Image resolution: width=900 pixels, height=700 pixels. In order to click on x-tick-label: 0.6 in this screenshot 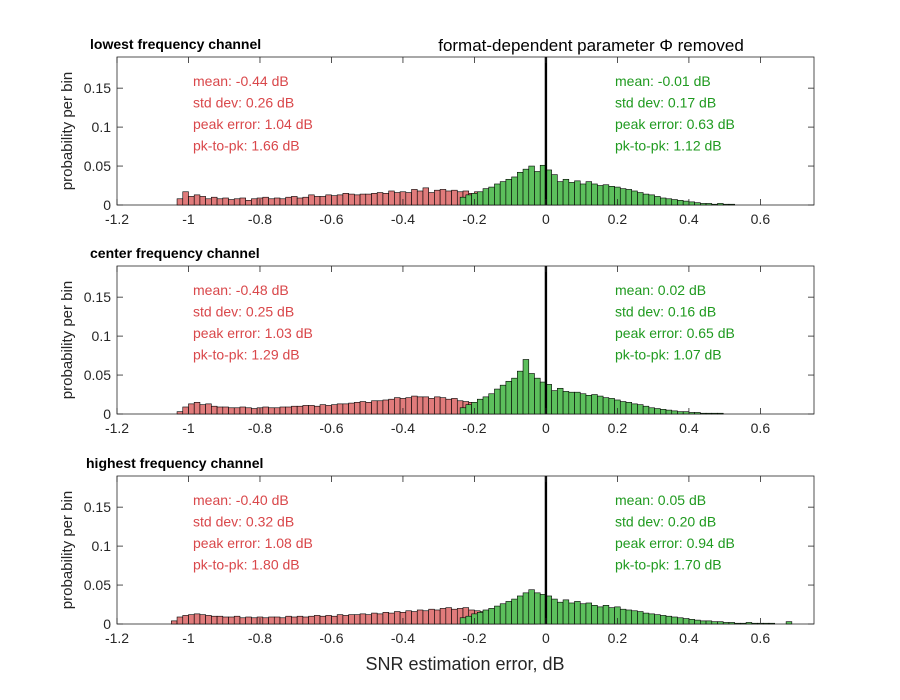, I will do `click(761, 219)`.